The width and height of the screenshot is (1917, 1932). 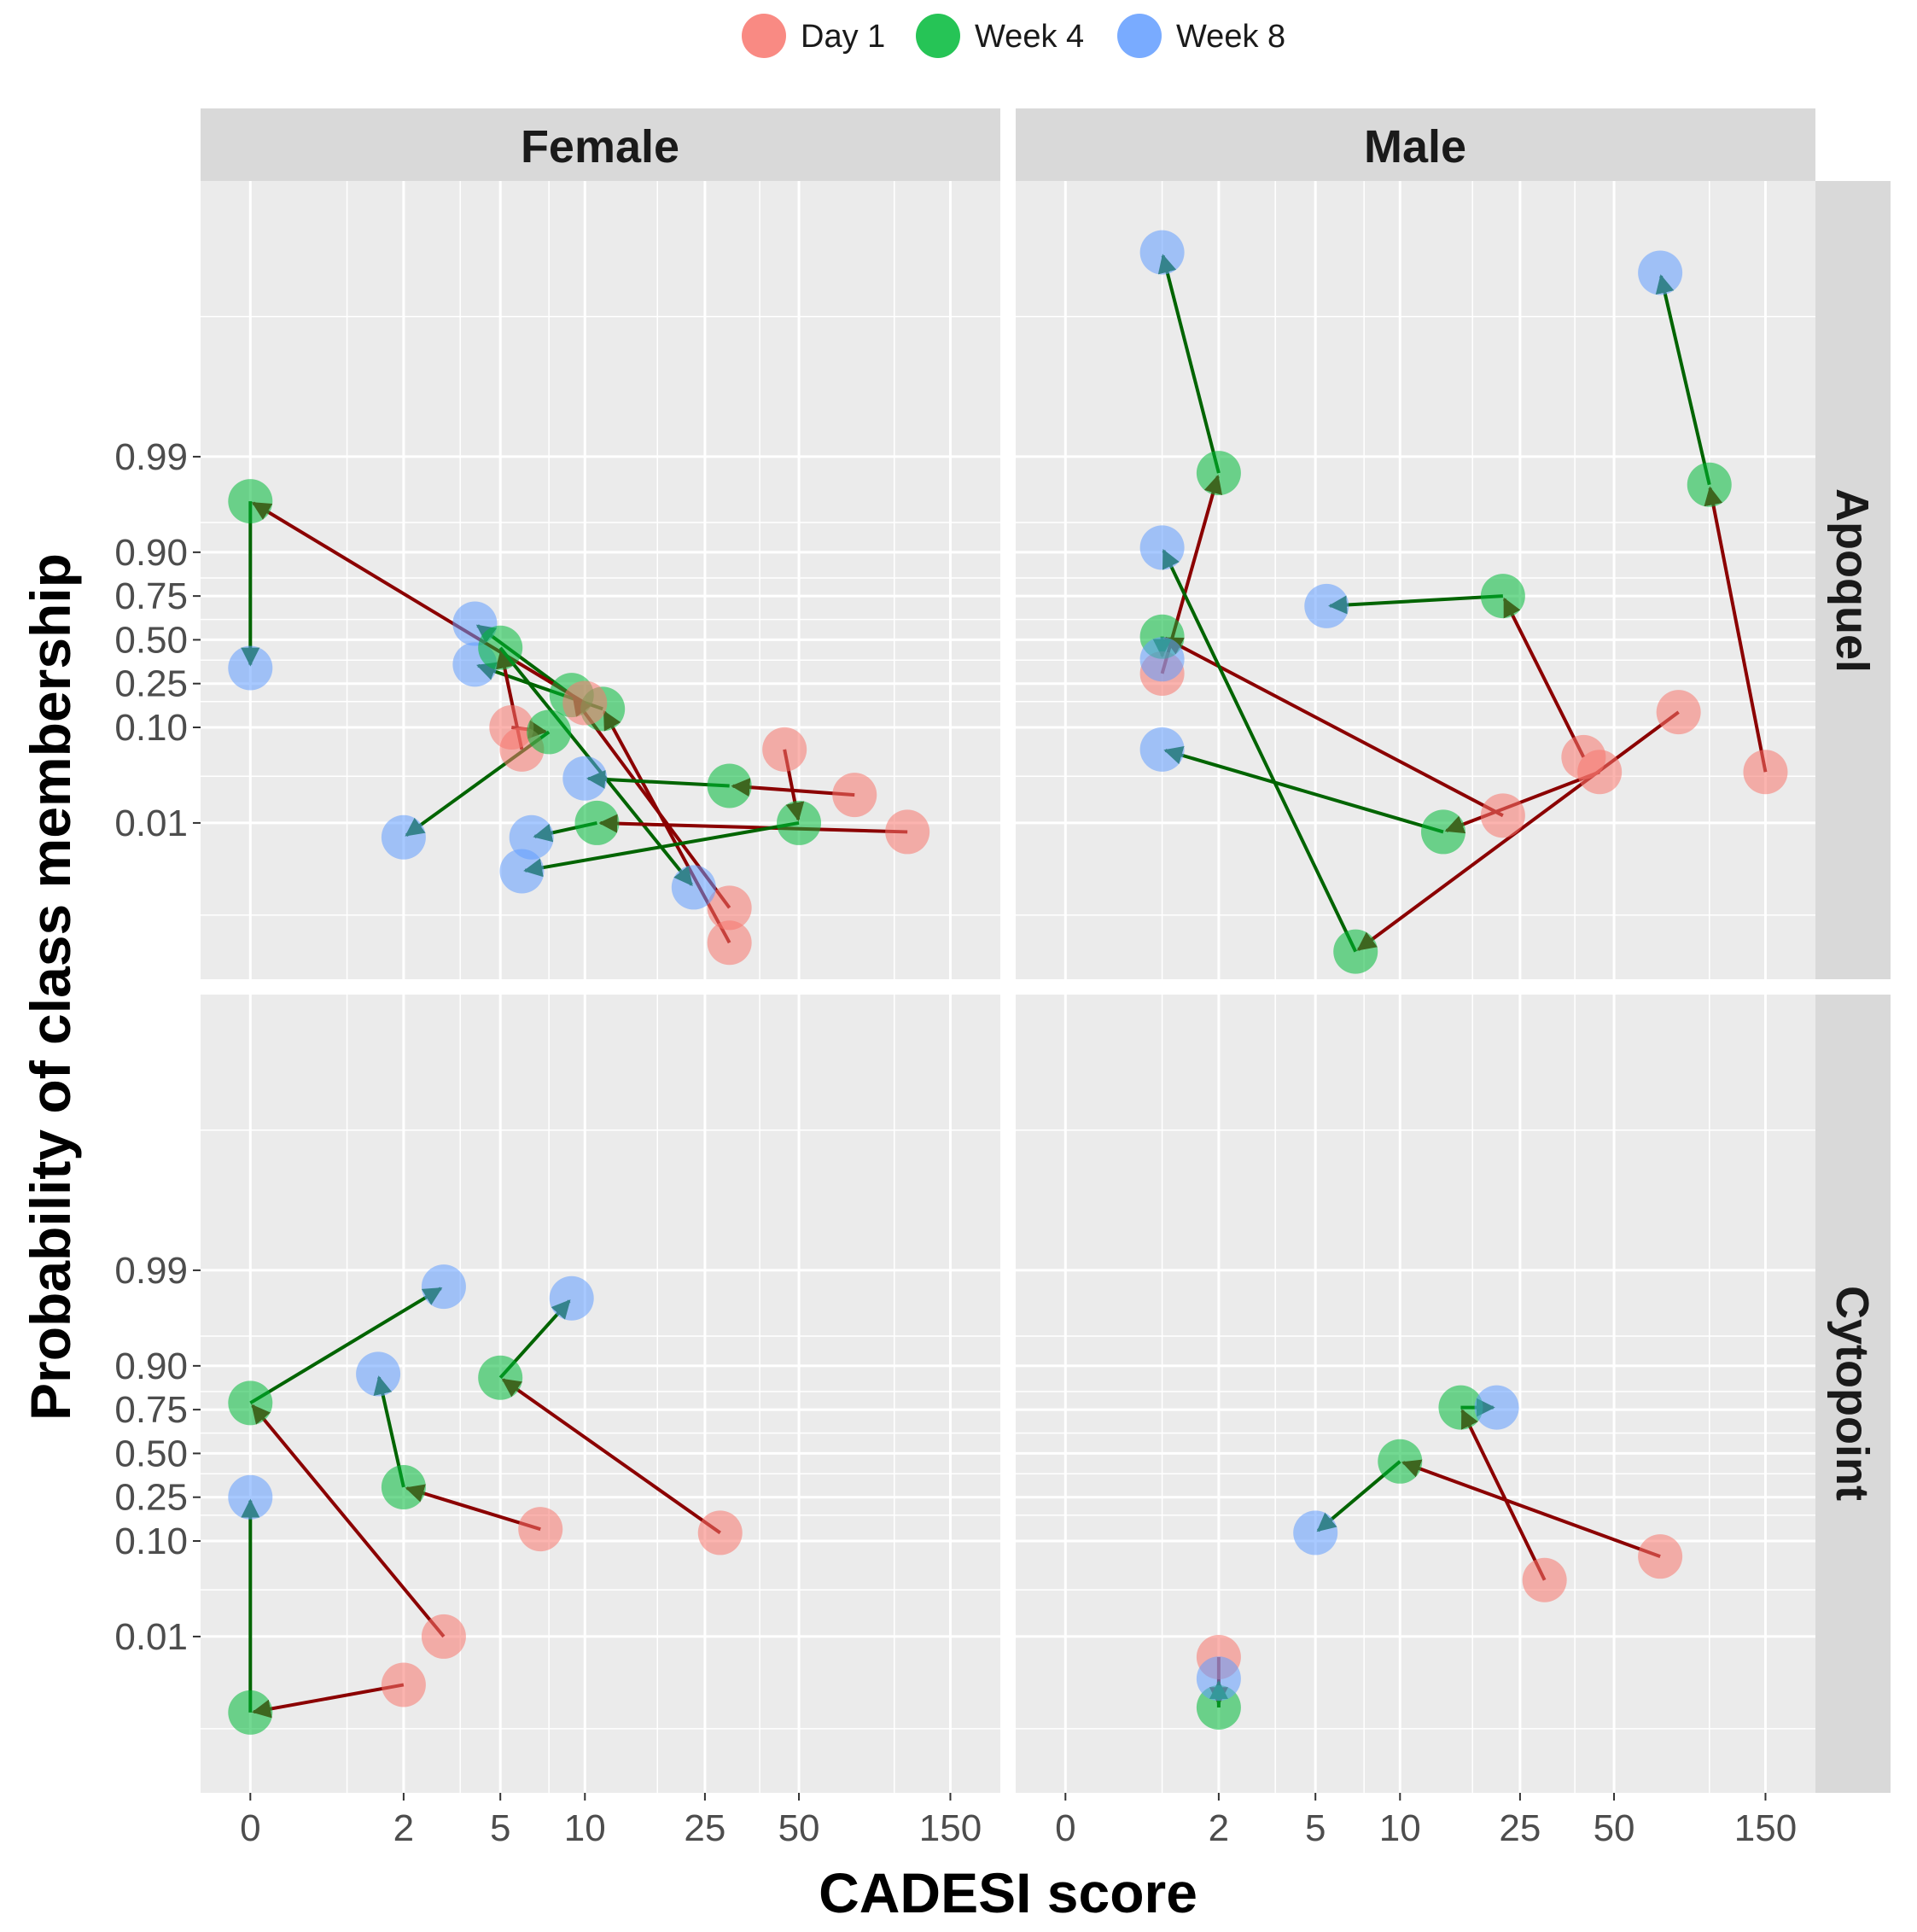 I want to click on legend: Day 1 Week 4 Week 8, so click(x=1014, y=36).